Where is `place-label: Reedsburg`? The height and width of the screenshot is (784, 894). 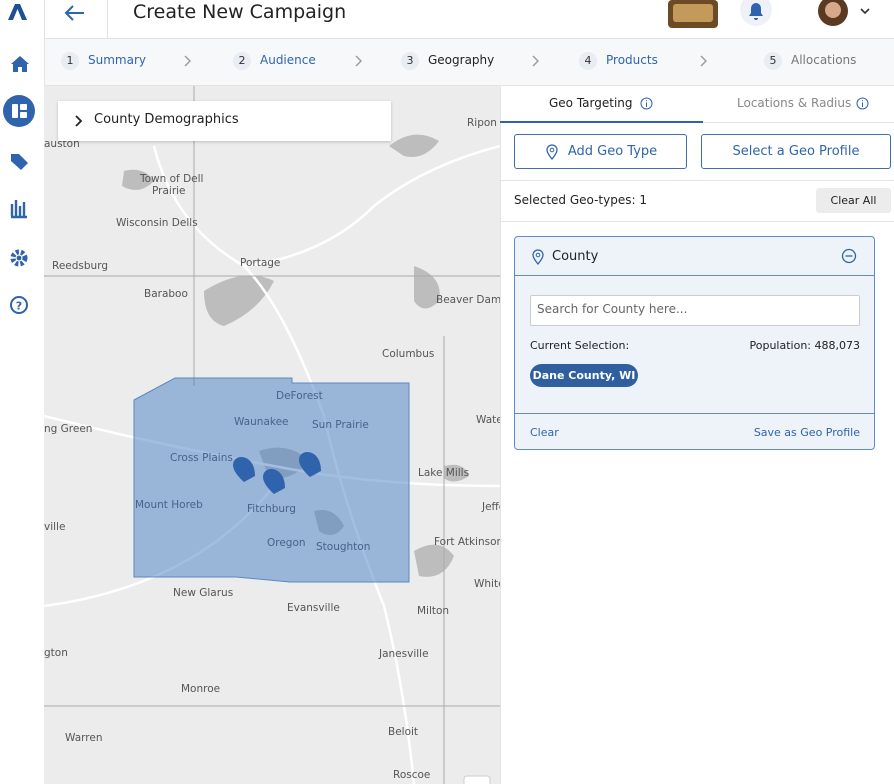
place-label: Reedsburg is located at coordinates (80, 266).